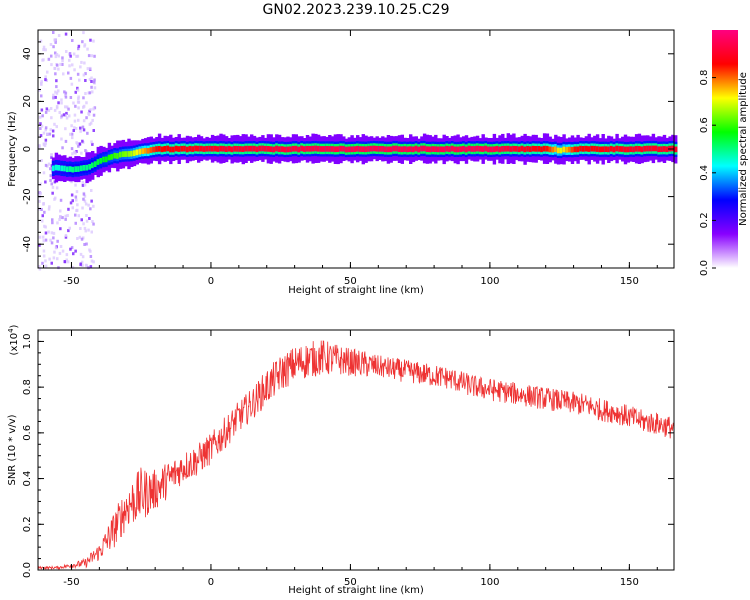 The height and width of the screenshot is (600, 750). I want to click on colorbar-axes: 0.0 0.2 0.4 0.6 0.8, so click(707, 173).